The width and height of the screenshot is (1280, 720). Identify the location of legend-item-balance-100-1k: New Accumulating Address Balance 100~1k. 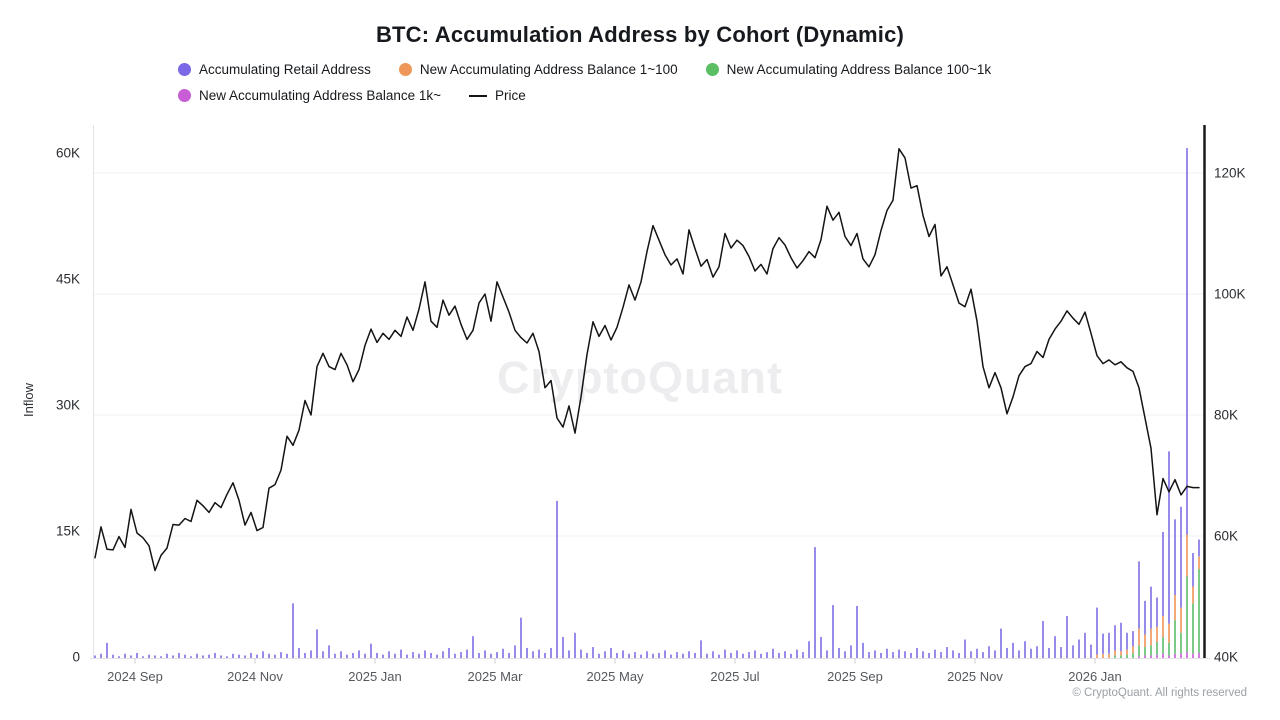
(848, 69).